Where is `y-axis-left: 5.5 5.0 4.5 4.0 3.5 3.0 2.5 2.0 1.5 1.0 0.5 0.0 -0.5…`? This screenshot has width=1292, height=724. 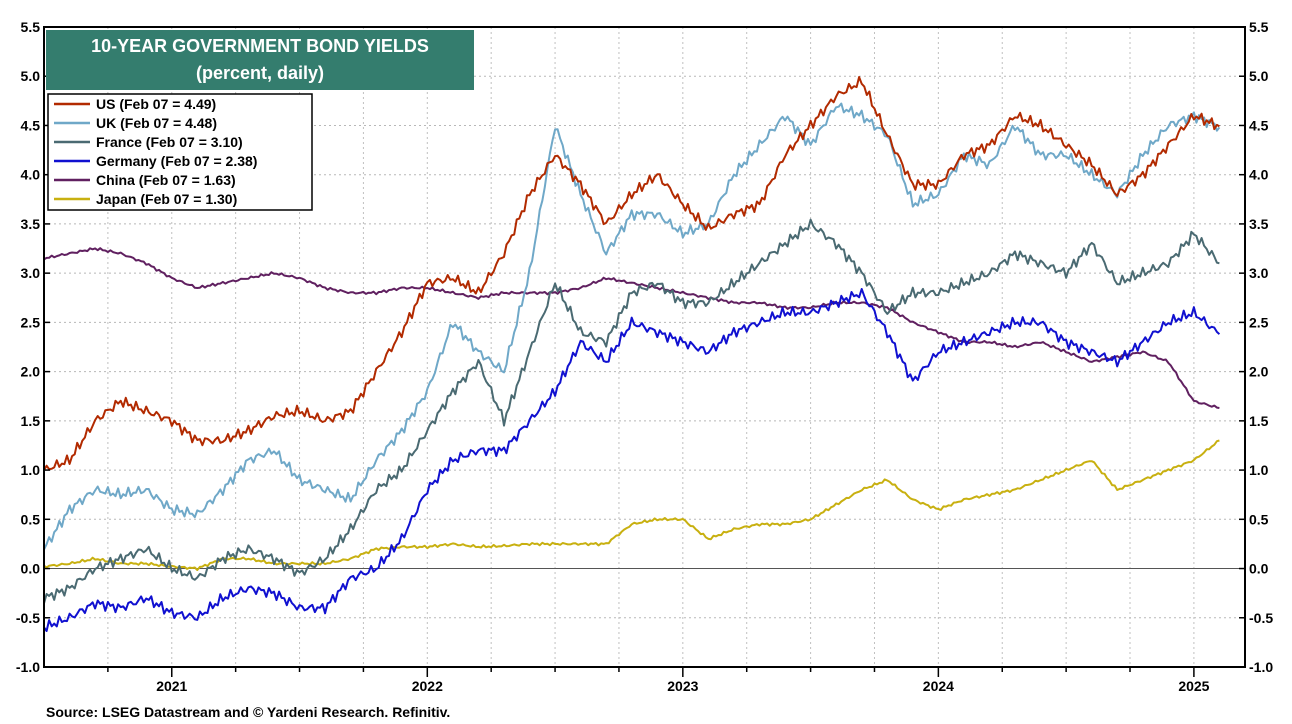
y-axis-left: 5.5 5.0 4.5 4.0 3.5 3.0 2.5 2.0 1.5 1.0 0.5 0.0 -0.5… is located at coordinates (33, 347).